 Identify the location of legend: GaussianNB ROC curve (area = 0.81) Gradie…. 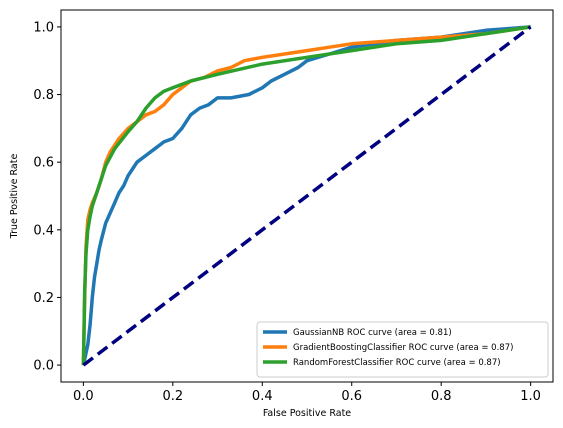
(402, 349).